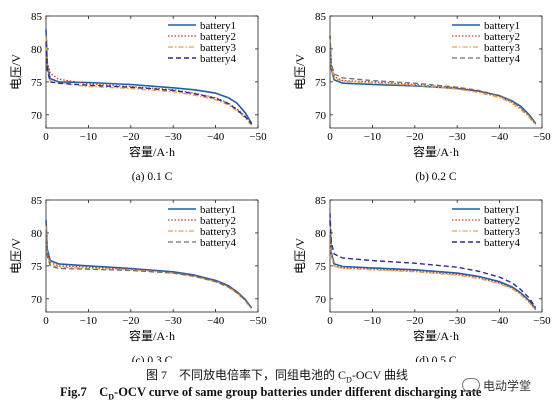 The height and width of the screenshot is (411, 554). I want to click on chart-subtitle: (c) 0.3 C, so click(152, 358).